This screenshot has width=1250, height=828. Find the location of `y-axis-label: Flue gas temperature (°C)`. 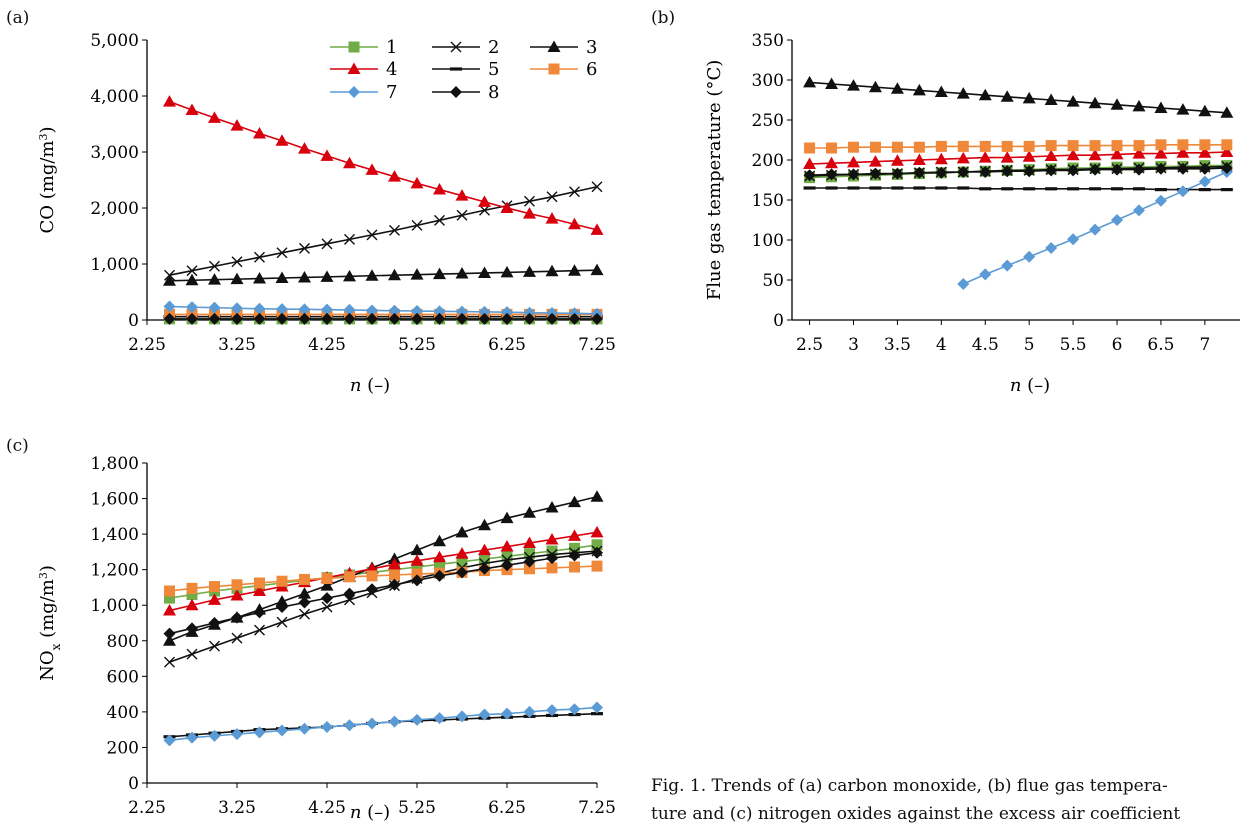

y-axis-label: Flue gas temperature (°C) is located at coordinates (714, 180).